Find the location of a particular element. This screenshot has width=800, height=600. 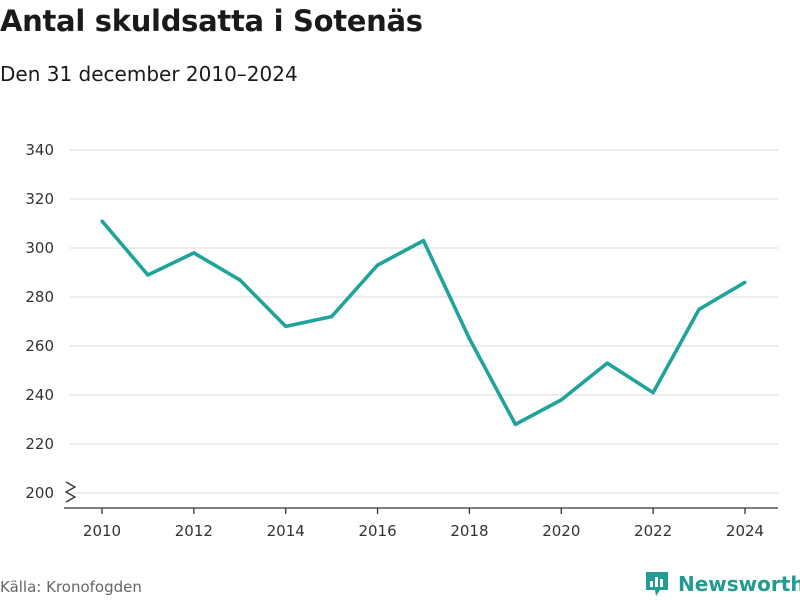

axis-break-marker is located at coordinates (70, 492).